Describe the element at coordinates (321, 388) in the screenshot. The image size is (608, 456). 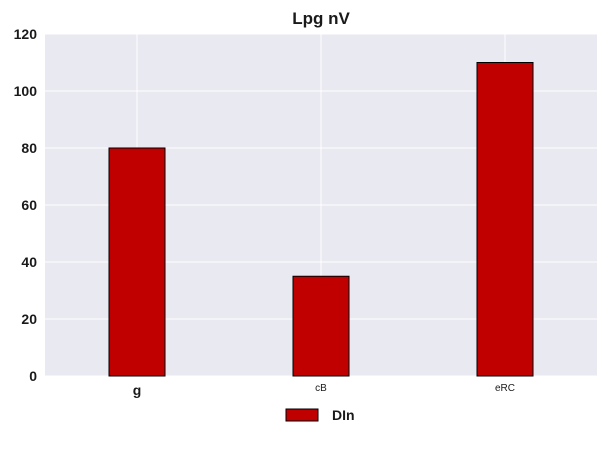
I see `x-tick-label: cB` at that location.